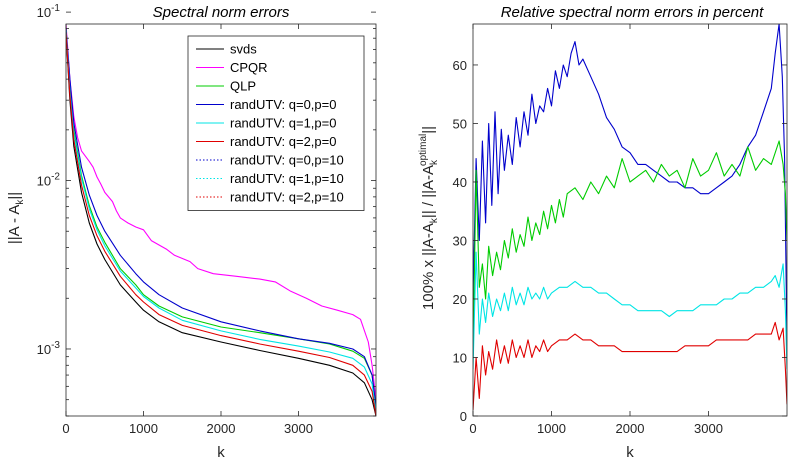 The height and width of the screenshot is (465, 788). I want to click on right-y-tick-label: 30, so click(460, 240).